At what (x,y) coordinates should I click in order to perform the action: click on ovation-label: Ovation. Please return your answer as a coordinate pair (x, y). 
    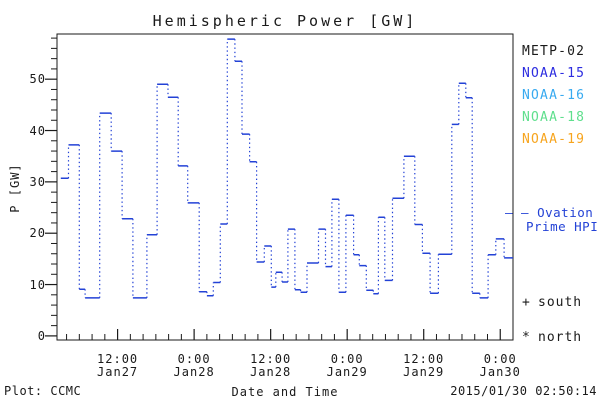
    Looking at the image, I should click on (565, 212).